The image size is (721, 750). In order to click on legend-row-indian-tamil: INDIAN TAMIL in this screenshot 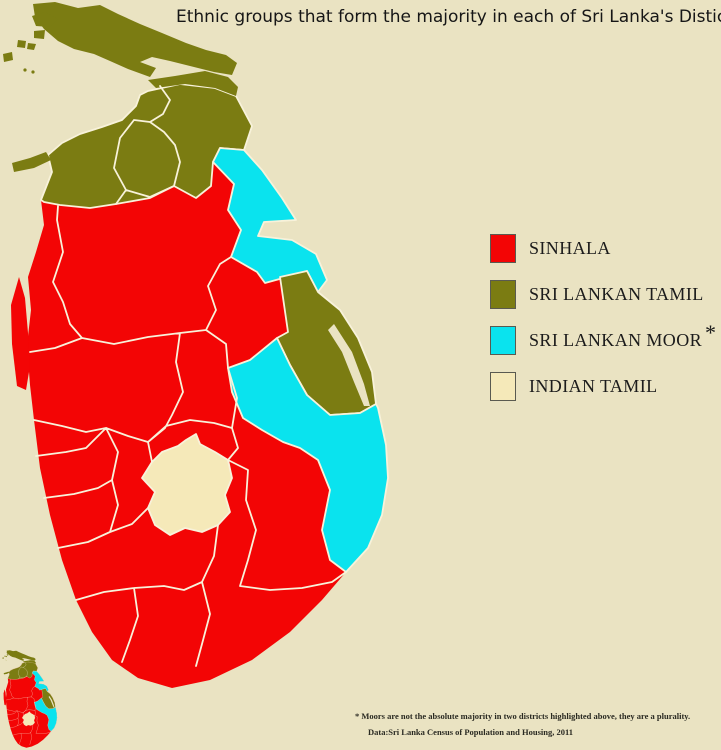, I will do `click(605, 386)`.